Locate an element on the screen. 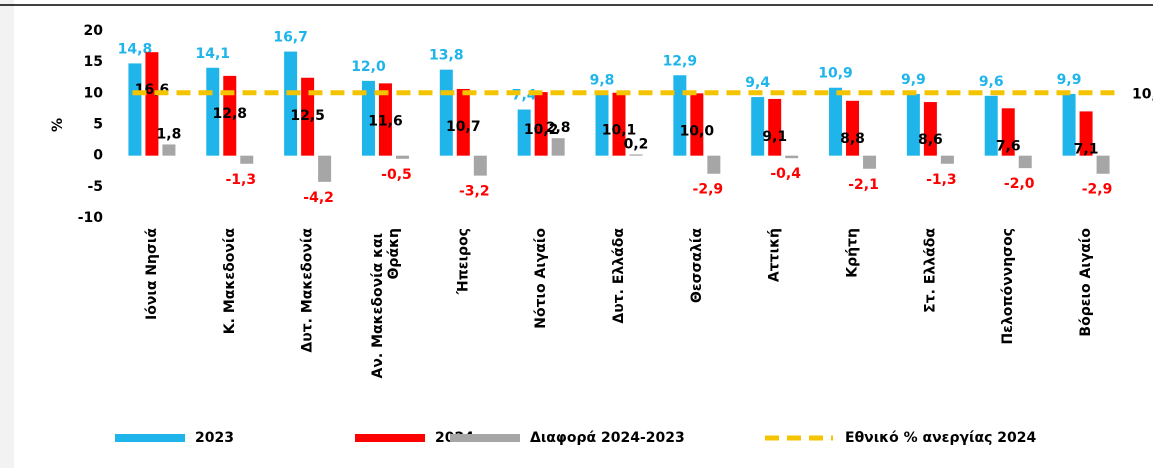 This screenshot has height=468, width=1153. value-label: 14,1 is located at coordinates (212, 54).